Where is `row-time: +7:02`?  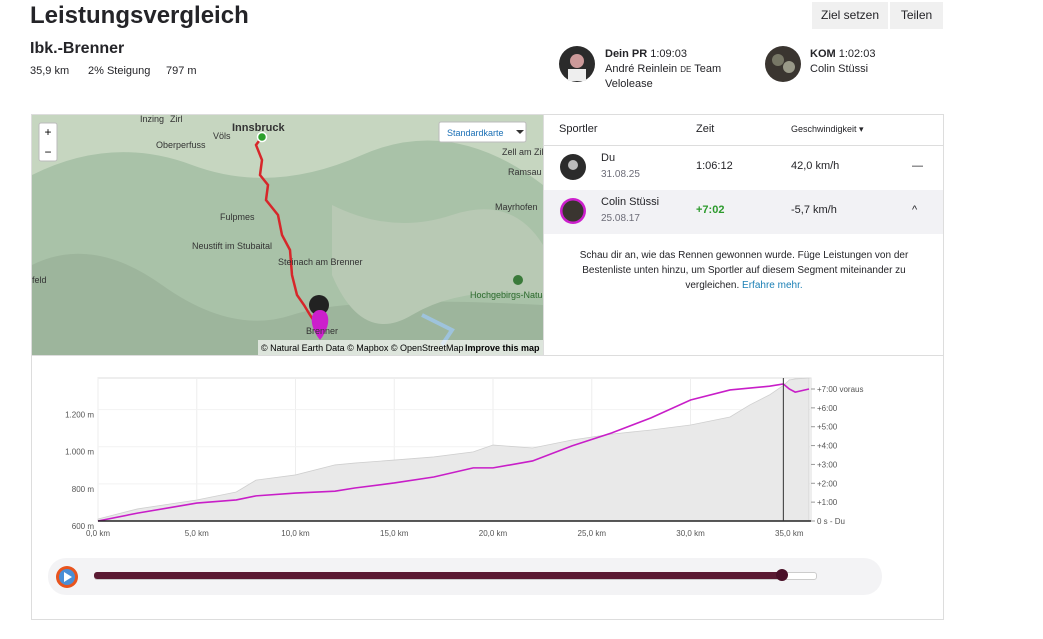 row-time: +7:02 is located at coordinates (710, 210).